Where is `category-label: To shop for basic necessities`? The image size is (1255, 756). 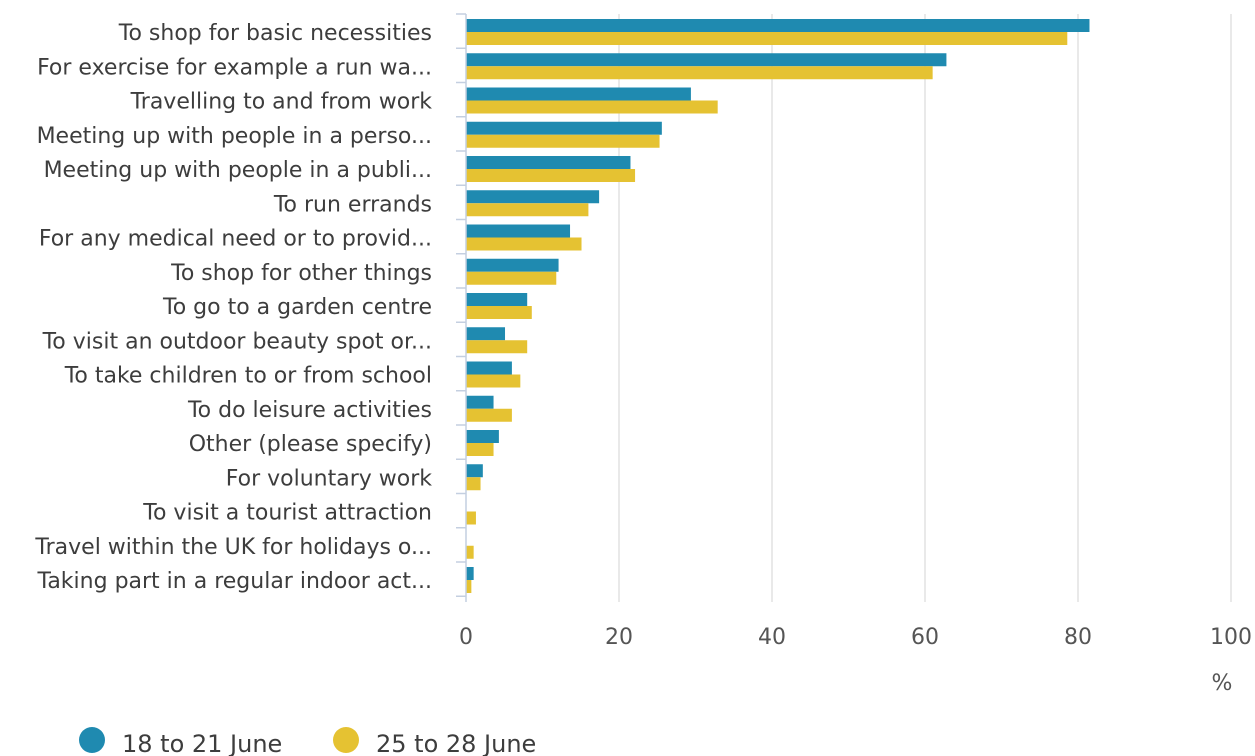 category-label: To shop for basic necessities is located at coordinates (275, 33).